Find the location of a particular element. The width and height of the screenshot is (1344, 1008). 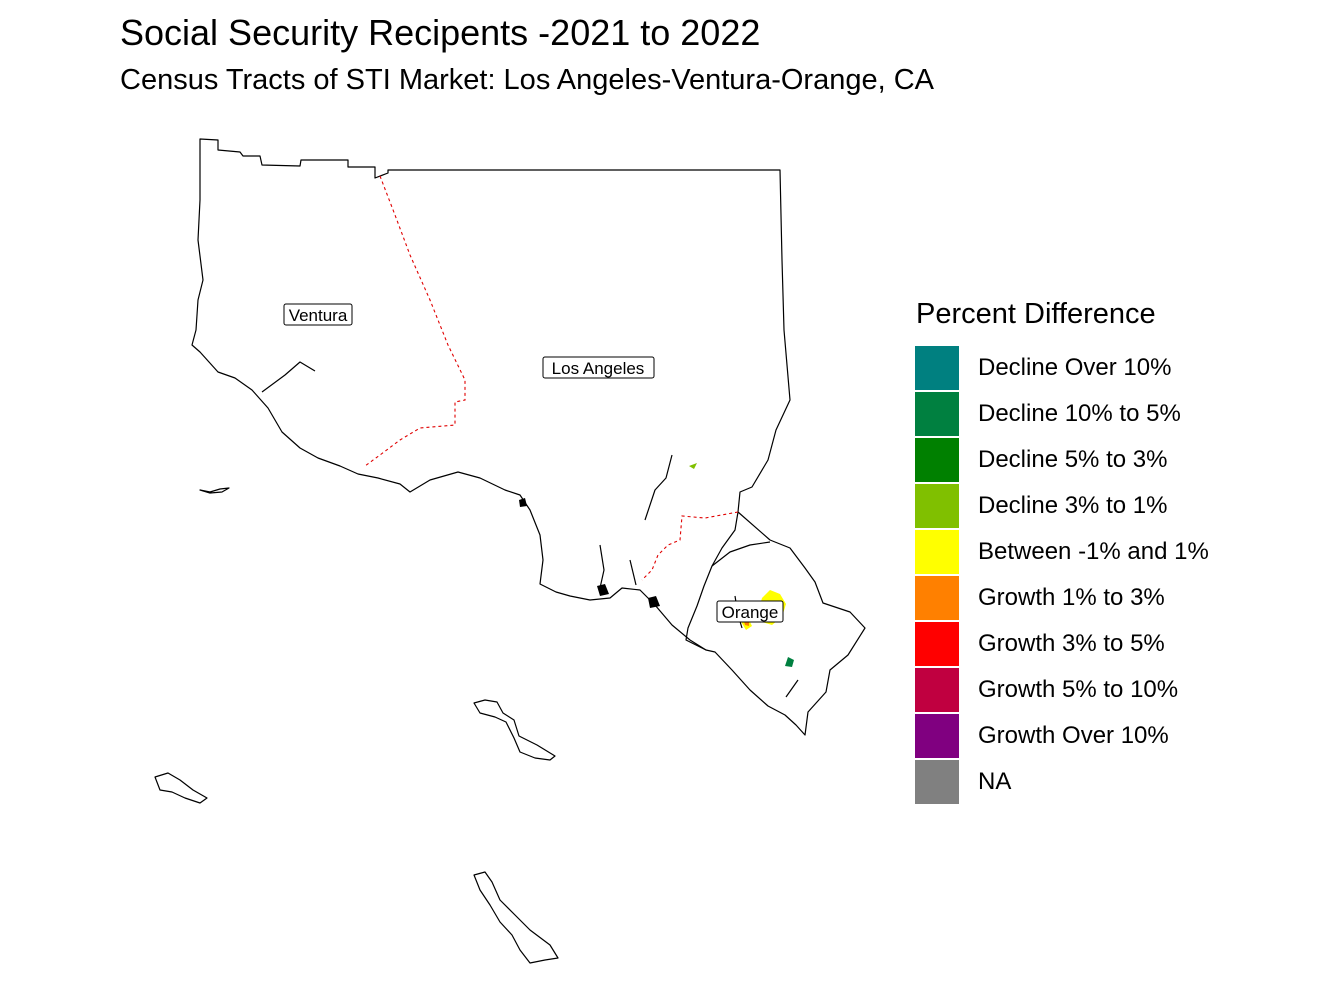

santa-barbara-island is located at coordinates (181, 788).